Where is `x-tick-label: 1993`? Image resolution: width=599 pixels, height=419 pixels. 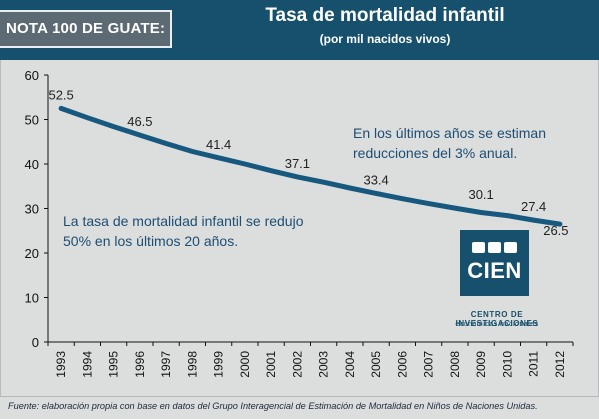
x-tick-label: 1993 is located at coordinates (61, 364).